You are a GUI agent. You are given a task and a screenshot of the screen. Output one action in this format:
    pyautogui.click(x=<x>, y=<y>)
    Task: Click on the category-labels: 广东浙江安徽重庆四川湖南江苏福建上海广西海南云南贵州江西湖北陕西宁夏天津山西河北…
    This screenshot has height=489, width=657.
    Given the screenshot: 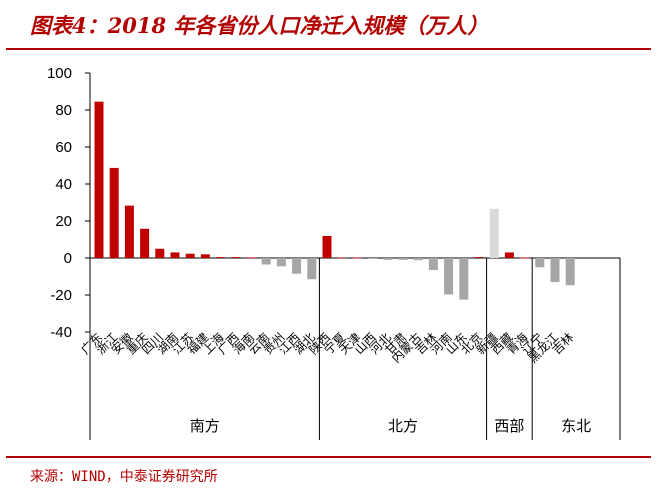 What is the action you would take?
    pyautogui.click(x=327, y=348)
    